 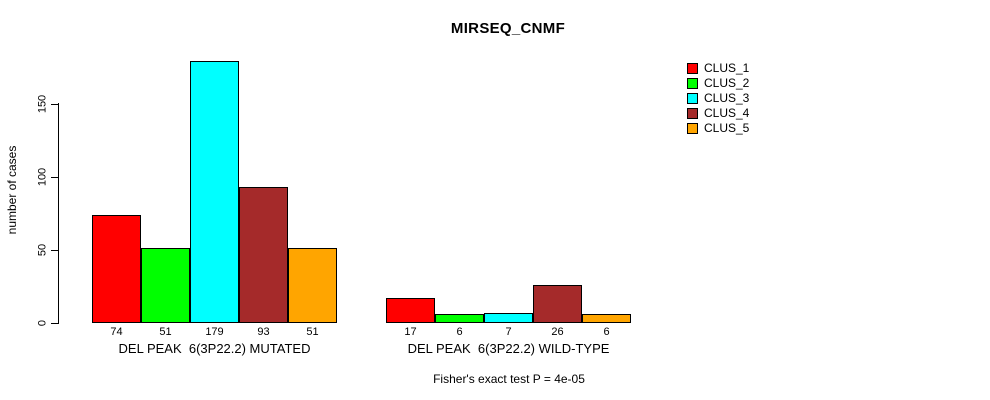 I want to click on legend-item-clus_1: CLUS_1, so click(x=718, y=68).